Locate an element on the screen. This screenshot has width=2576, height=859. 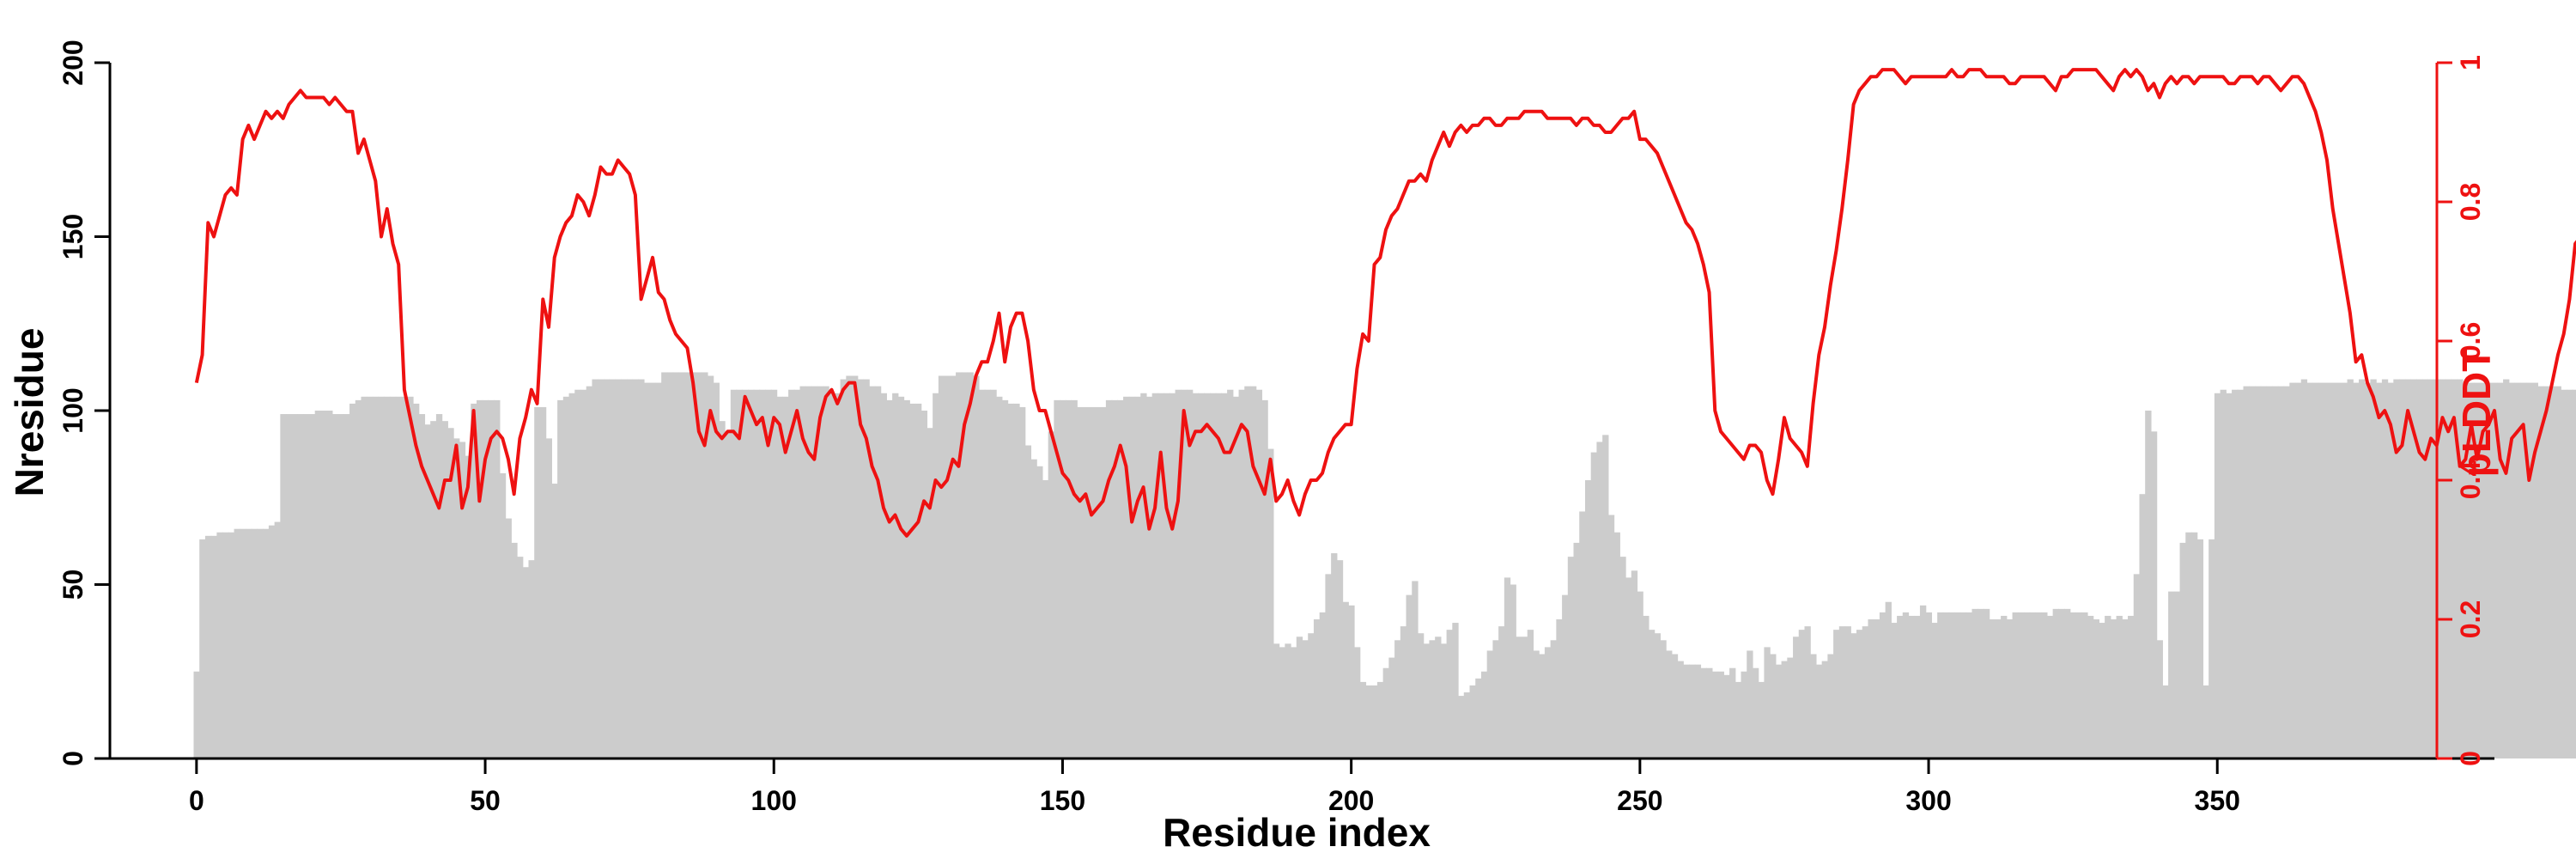
y-left-tick-label: 100 is located at coordinates (73, 410).